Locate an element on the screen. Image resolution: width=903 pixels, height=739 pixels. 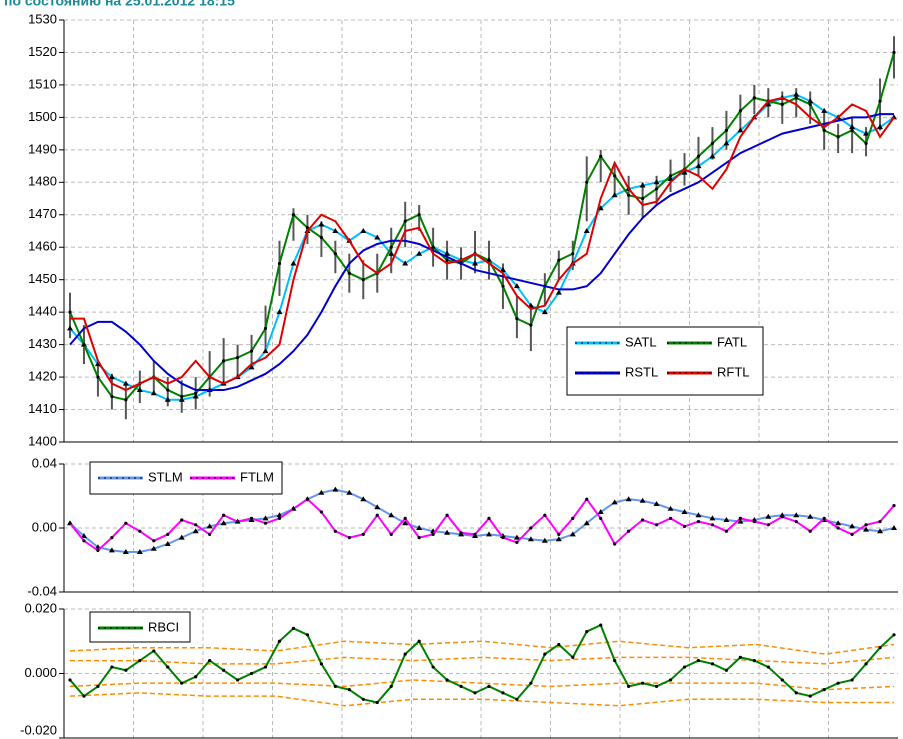
y-tick-label: 1470 is located at coordinates (42, 213).